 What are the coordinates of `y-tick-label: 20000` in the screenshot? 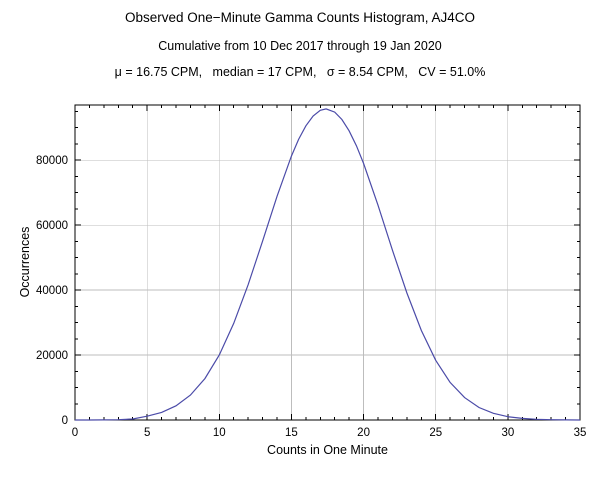 It's located at (52, 356).